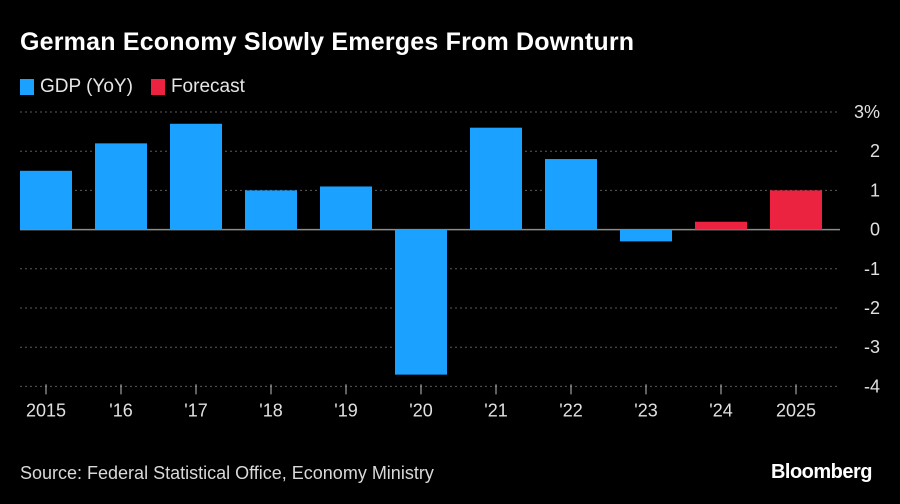 This screenshot has height=504, width=900. What do you see at coordinates (420, 410) in the screenshot?
I see `x-tick-label: '20` at bounding box center [420, 410].